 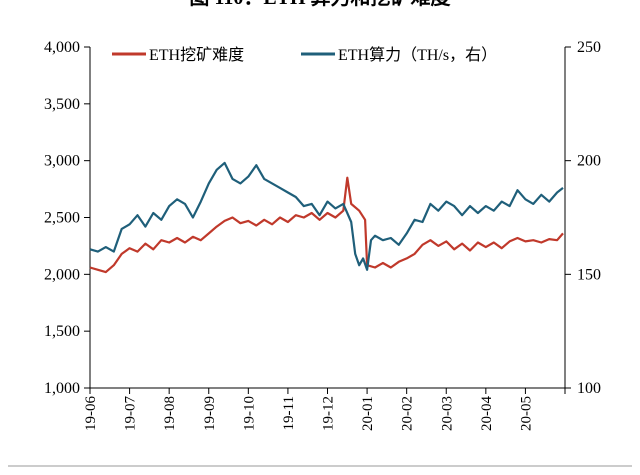 I want to click on left-tick-label: 1,500, so click(x=62, y=331).